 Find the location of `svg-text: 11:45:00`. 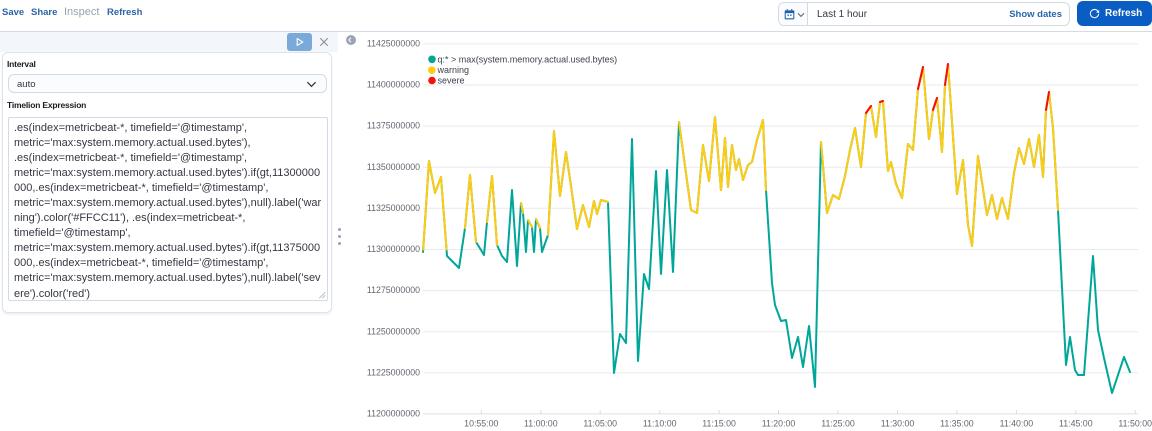

svg-text: 11:45:00 is located at coordinates (1076, 423).